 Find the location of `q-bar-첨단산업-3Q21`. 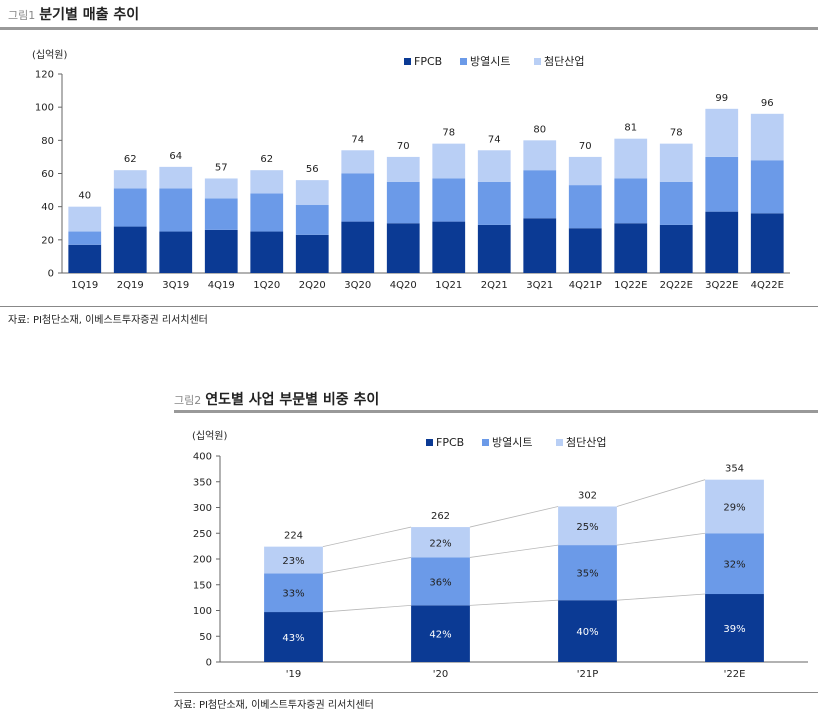

q-bar-첨단산업-3Q21 is located at coordinates (540, 155).